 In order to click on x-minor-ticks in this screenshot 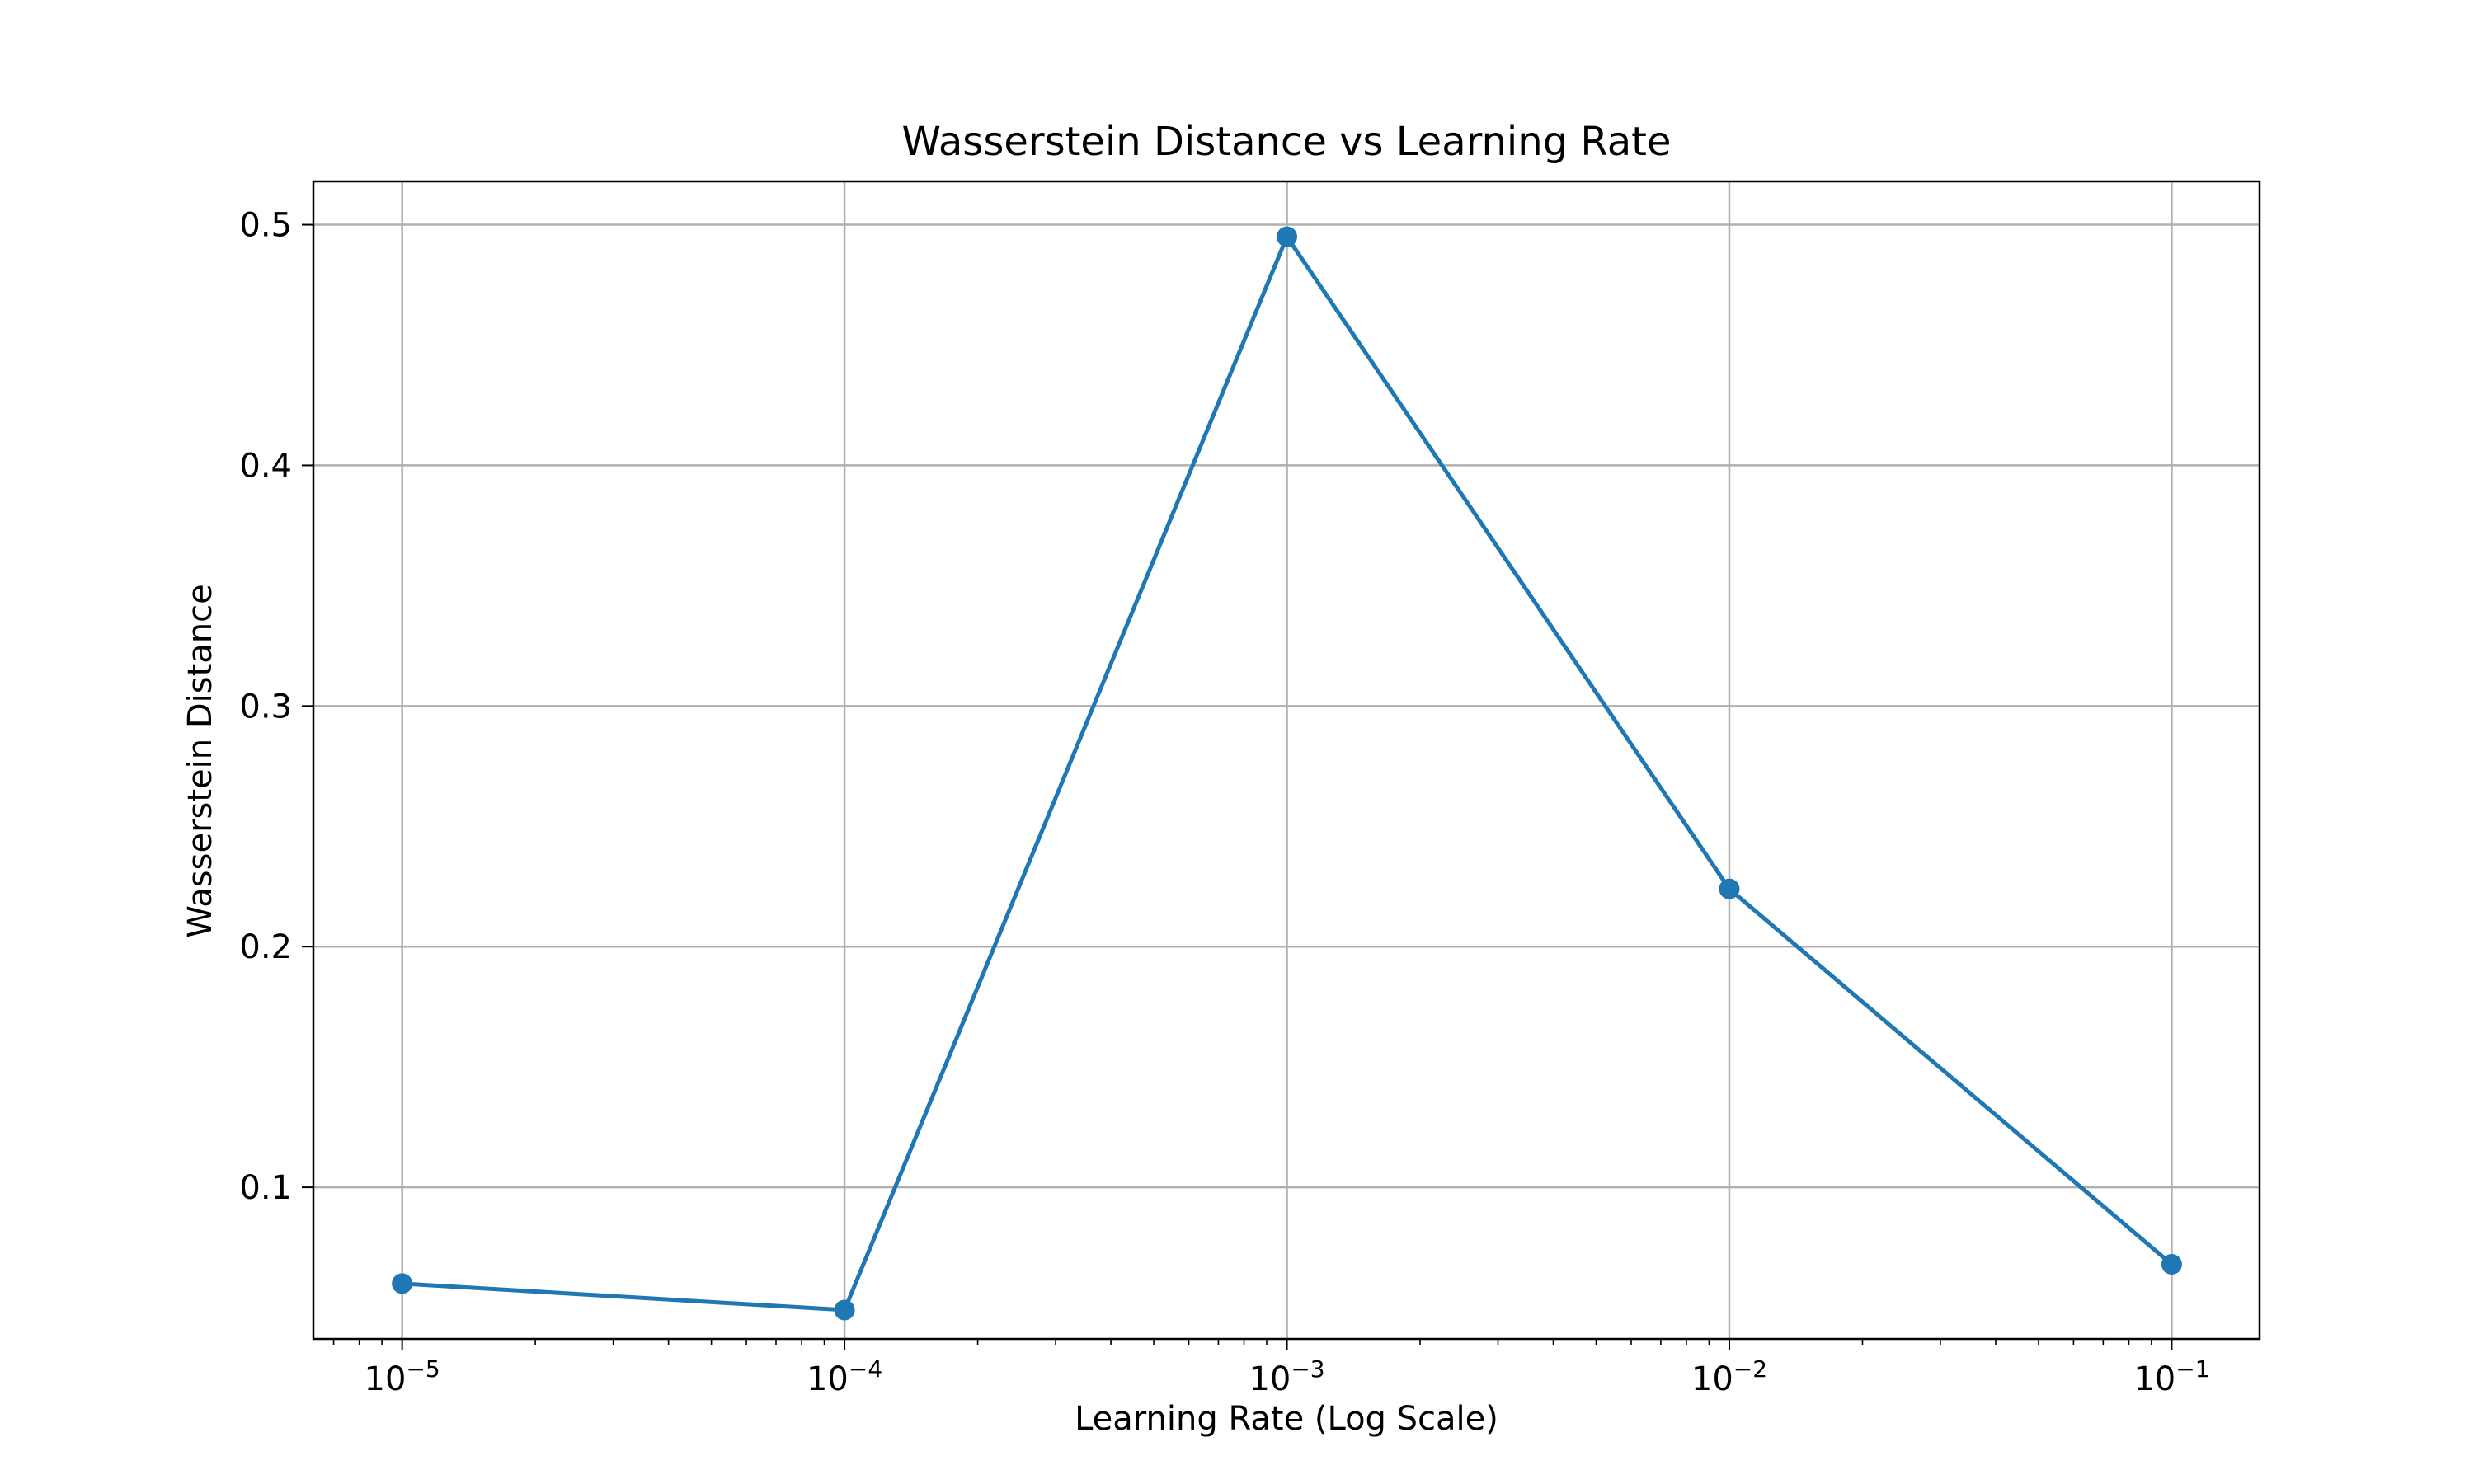, I will do `click(1242, 1342)`.